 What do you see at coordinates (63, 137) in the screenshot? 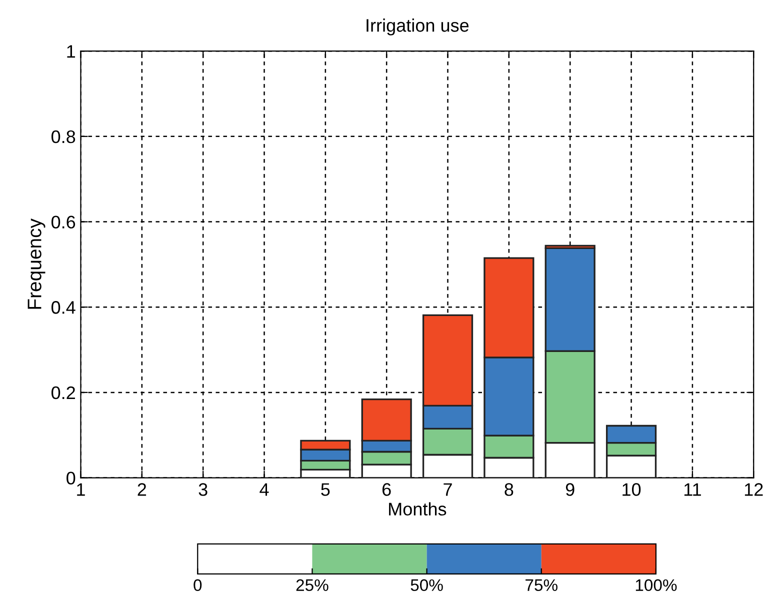
I see `y-tick-label: 0.8` at bounding box center [63, 137].